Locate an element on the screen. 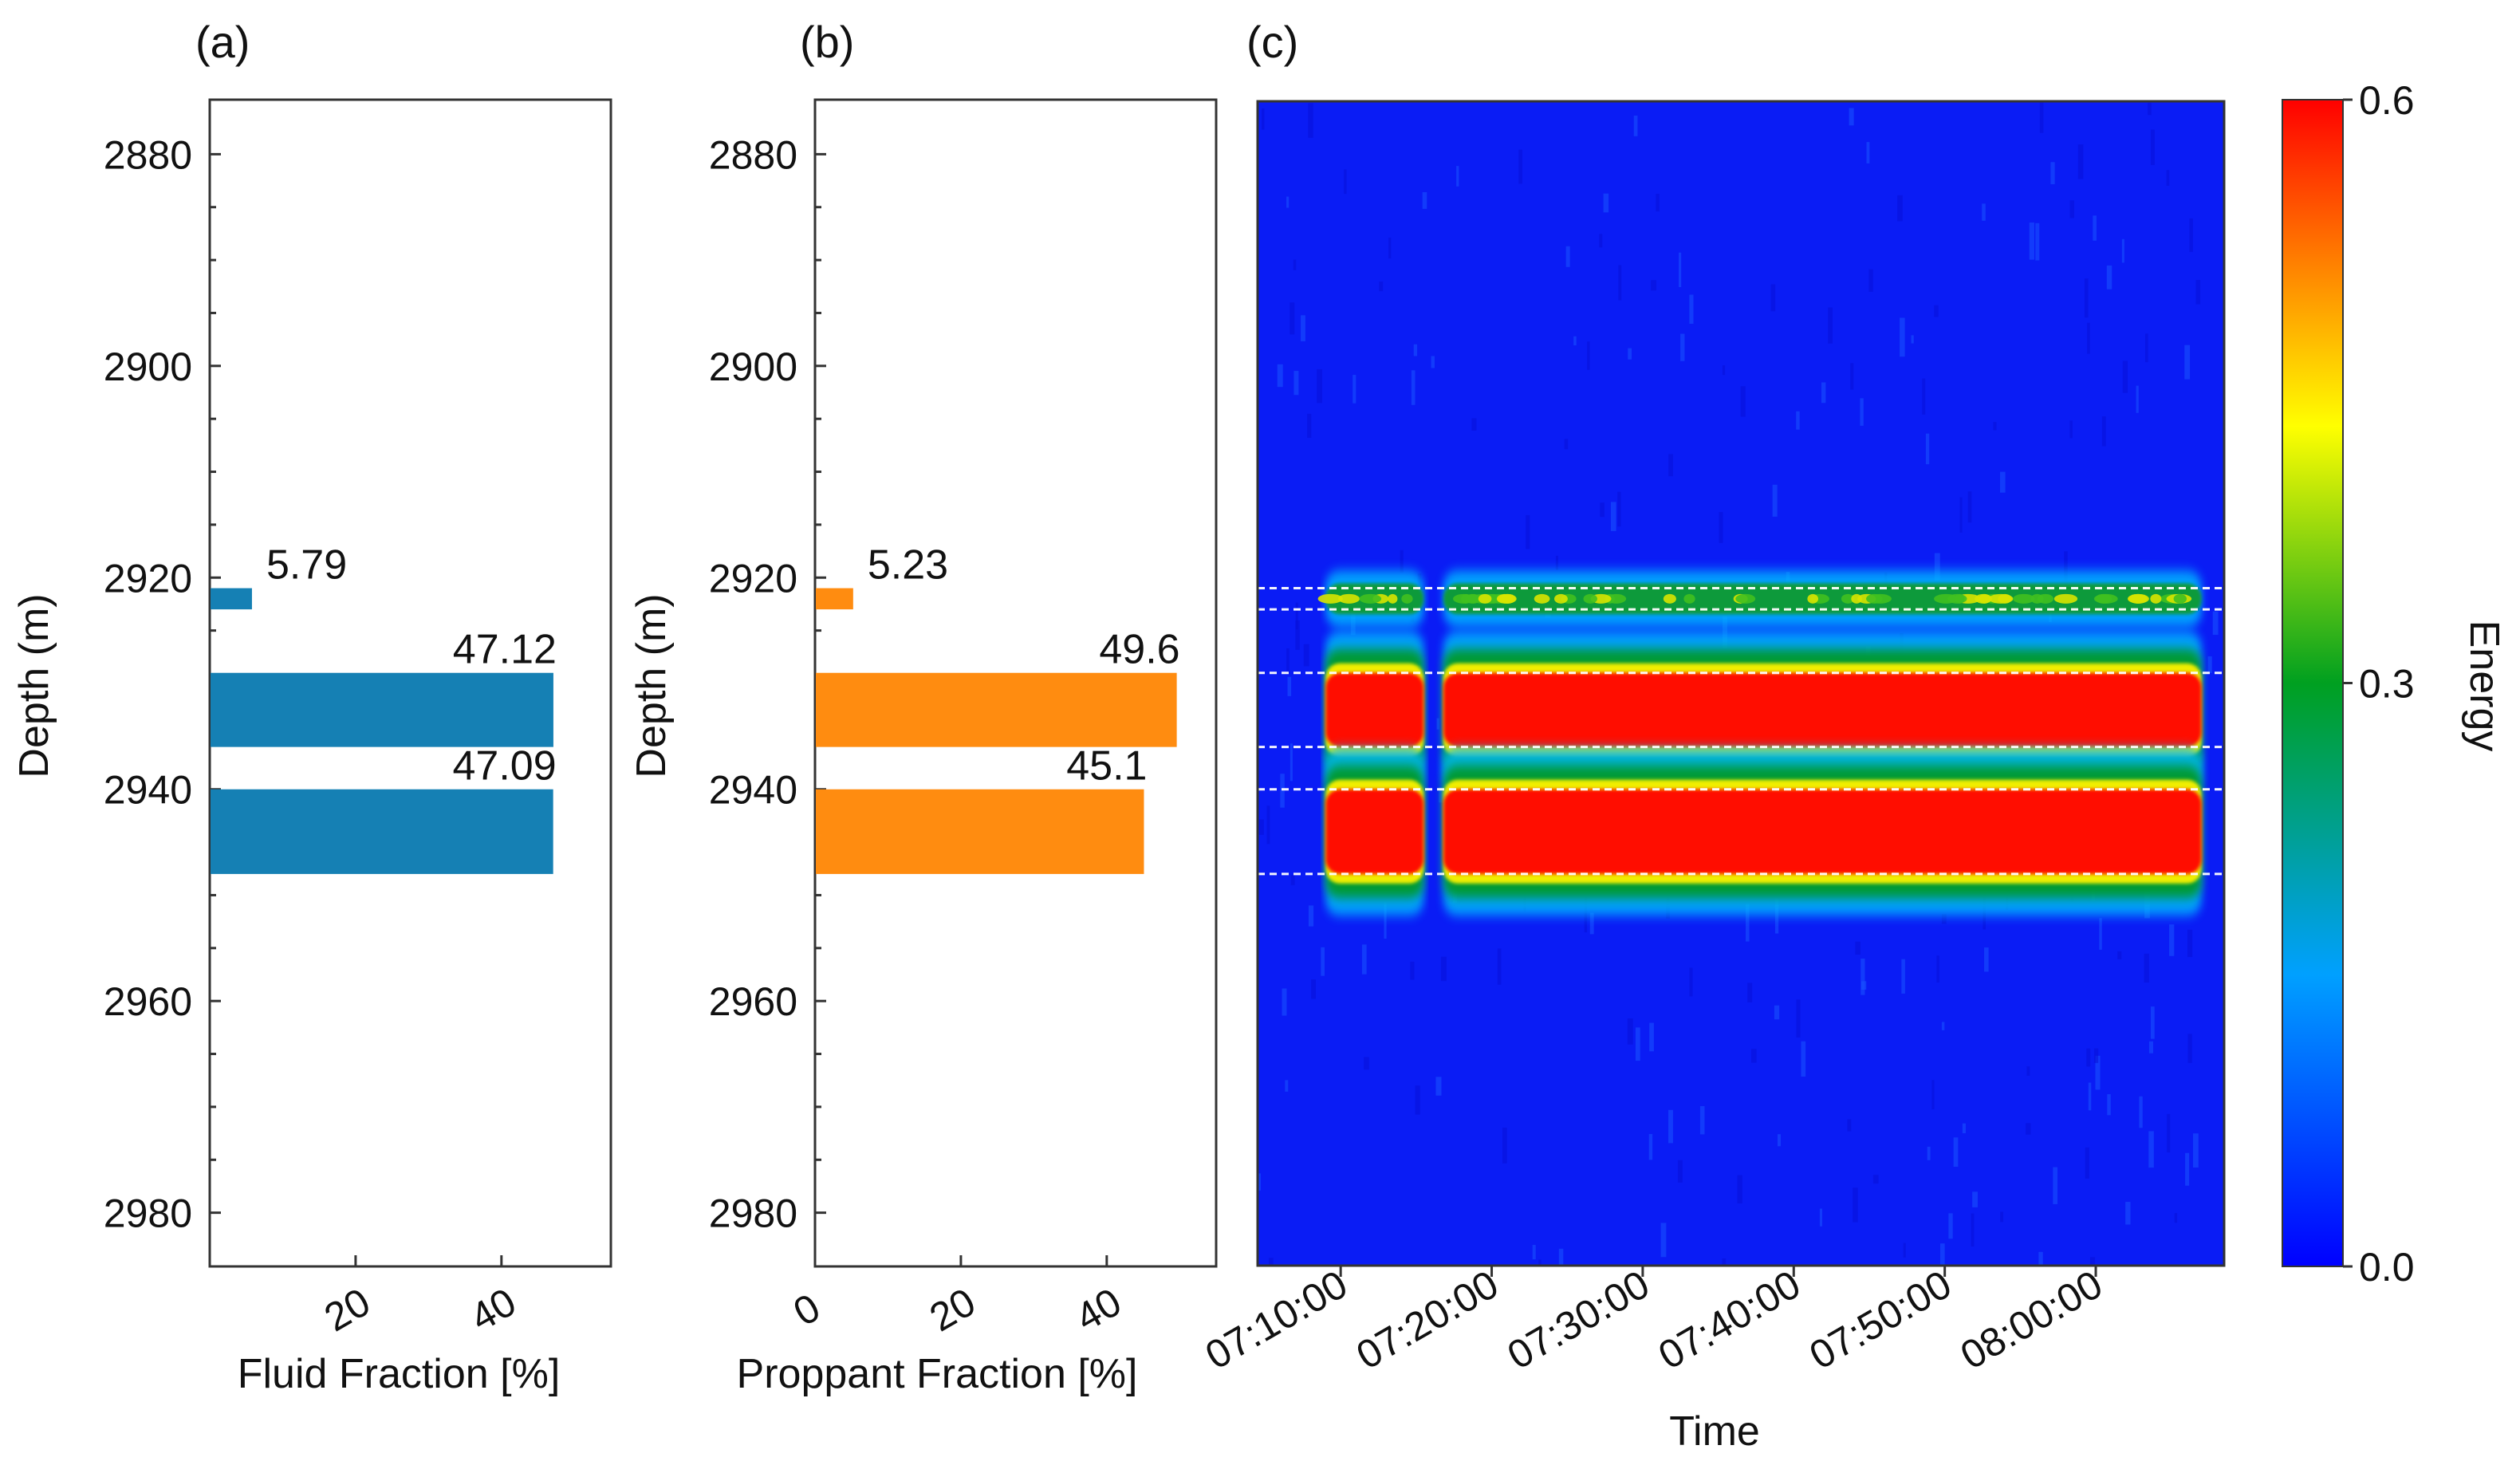 Image resolution: width=2520 pixels, height=1465 pixels. panel-b-ylabel: Depth (m) is located at coordinates (651, 685).